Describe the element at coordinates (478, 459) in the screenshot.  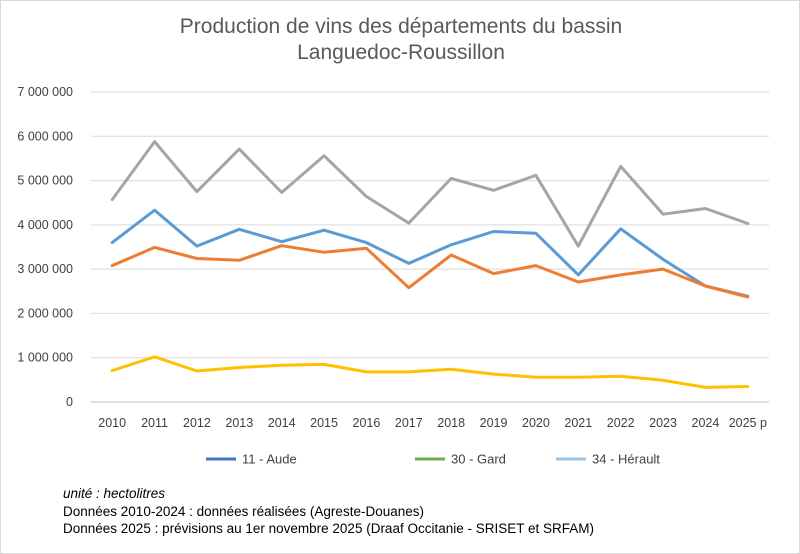
I see `legend-label: 30 - Gard` at that location.